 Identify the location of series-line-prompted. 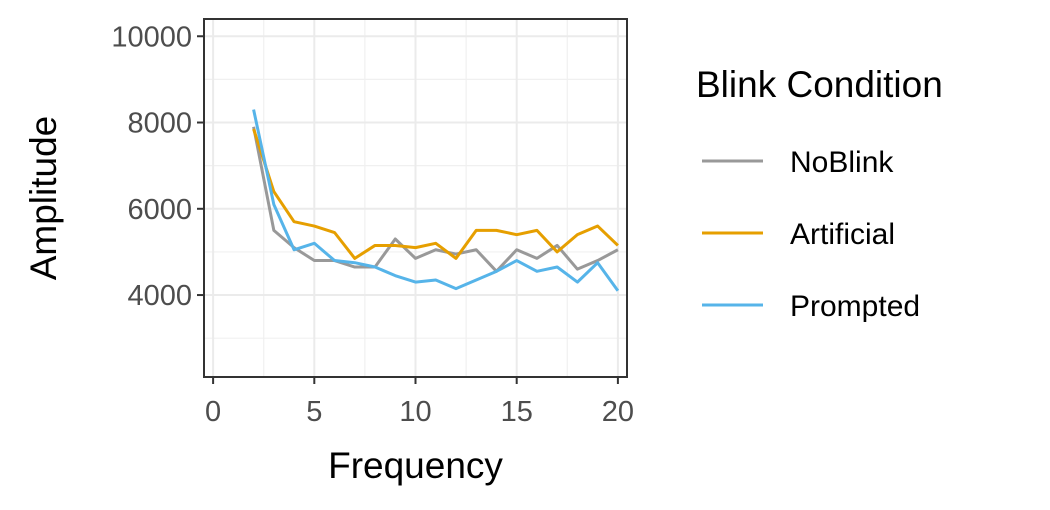
(436, 200).